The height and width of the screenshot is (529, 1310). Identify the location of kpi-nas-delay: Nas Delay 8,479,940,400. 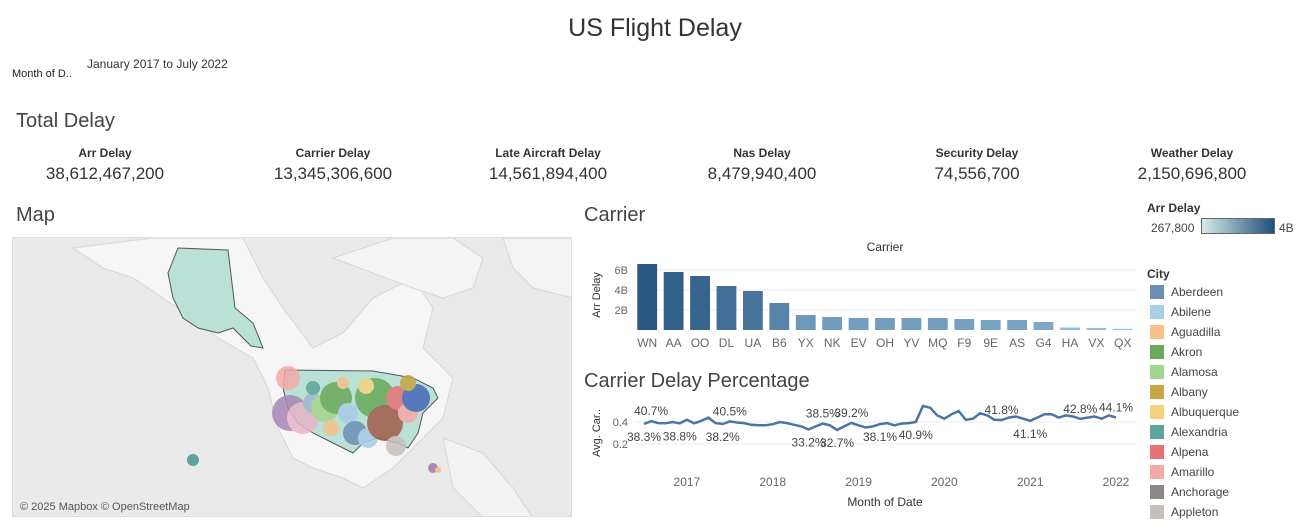
(762, 165).